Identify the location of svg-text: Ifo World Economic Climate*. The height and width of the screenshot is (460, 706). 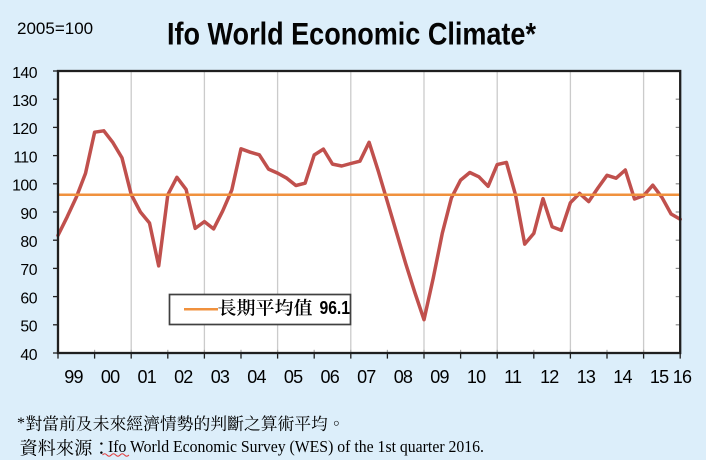
(352, 34).